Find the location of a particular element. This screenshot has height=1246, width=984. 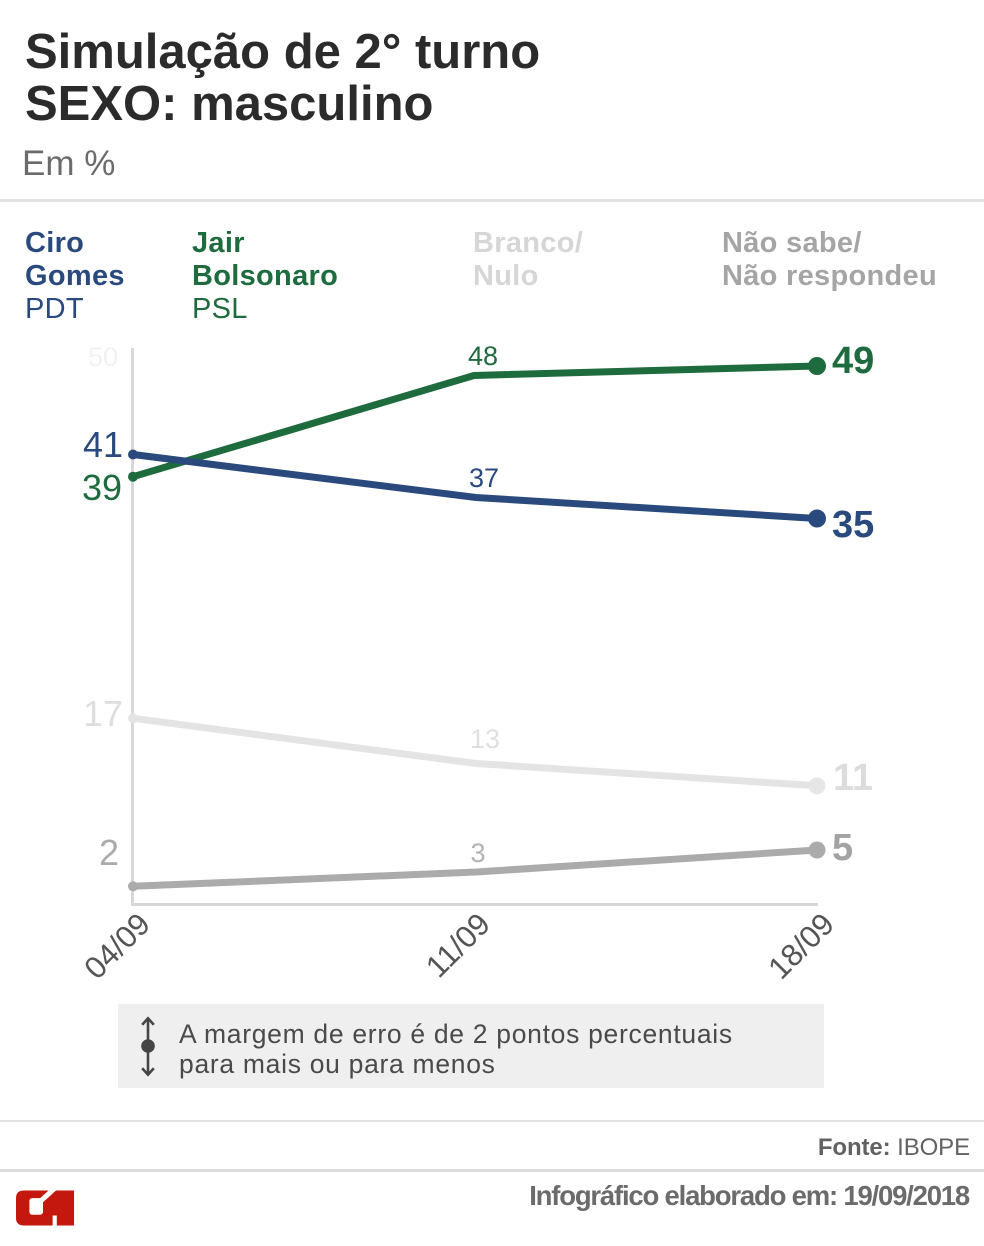

svg-text: 41 is located at coordinates (103, 444).